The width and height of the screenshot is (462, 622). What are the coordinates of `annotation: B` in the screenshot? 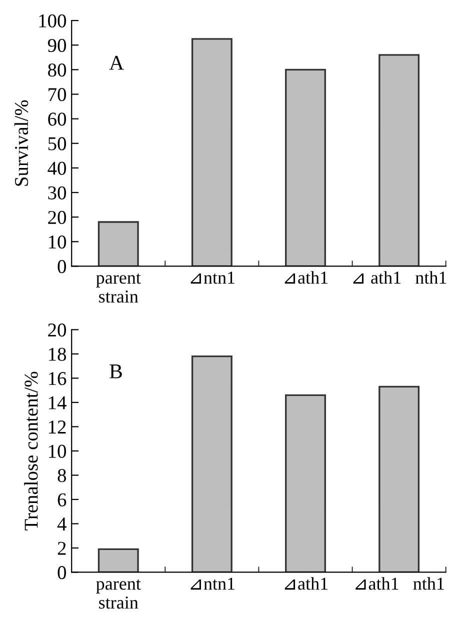 It's located at (116, 371).